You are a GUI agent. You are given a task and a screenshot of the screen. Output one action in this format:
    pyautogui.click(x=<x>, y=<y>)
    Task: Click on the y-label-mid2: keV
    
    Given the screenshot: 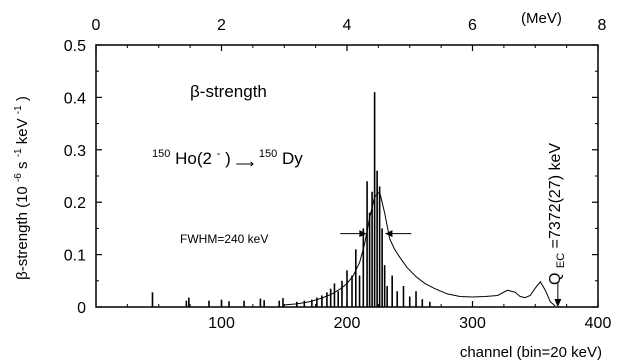 What is the action you would take?
    pyautogui.click(x=22, y=131)
    